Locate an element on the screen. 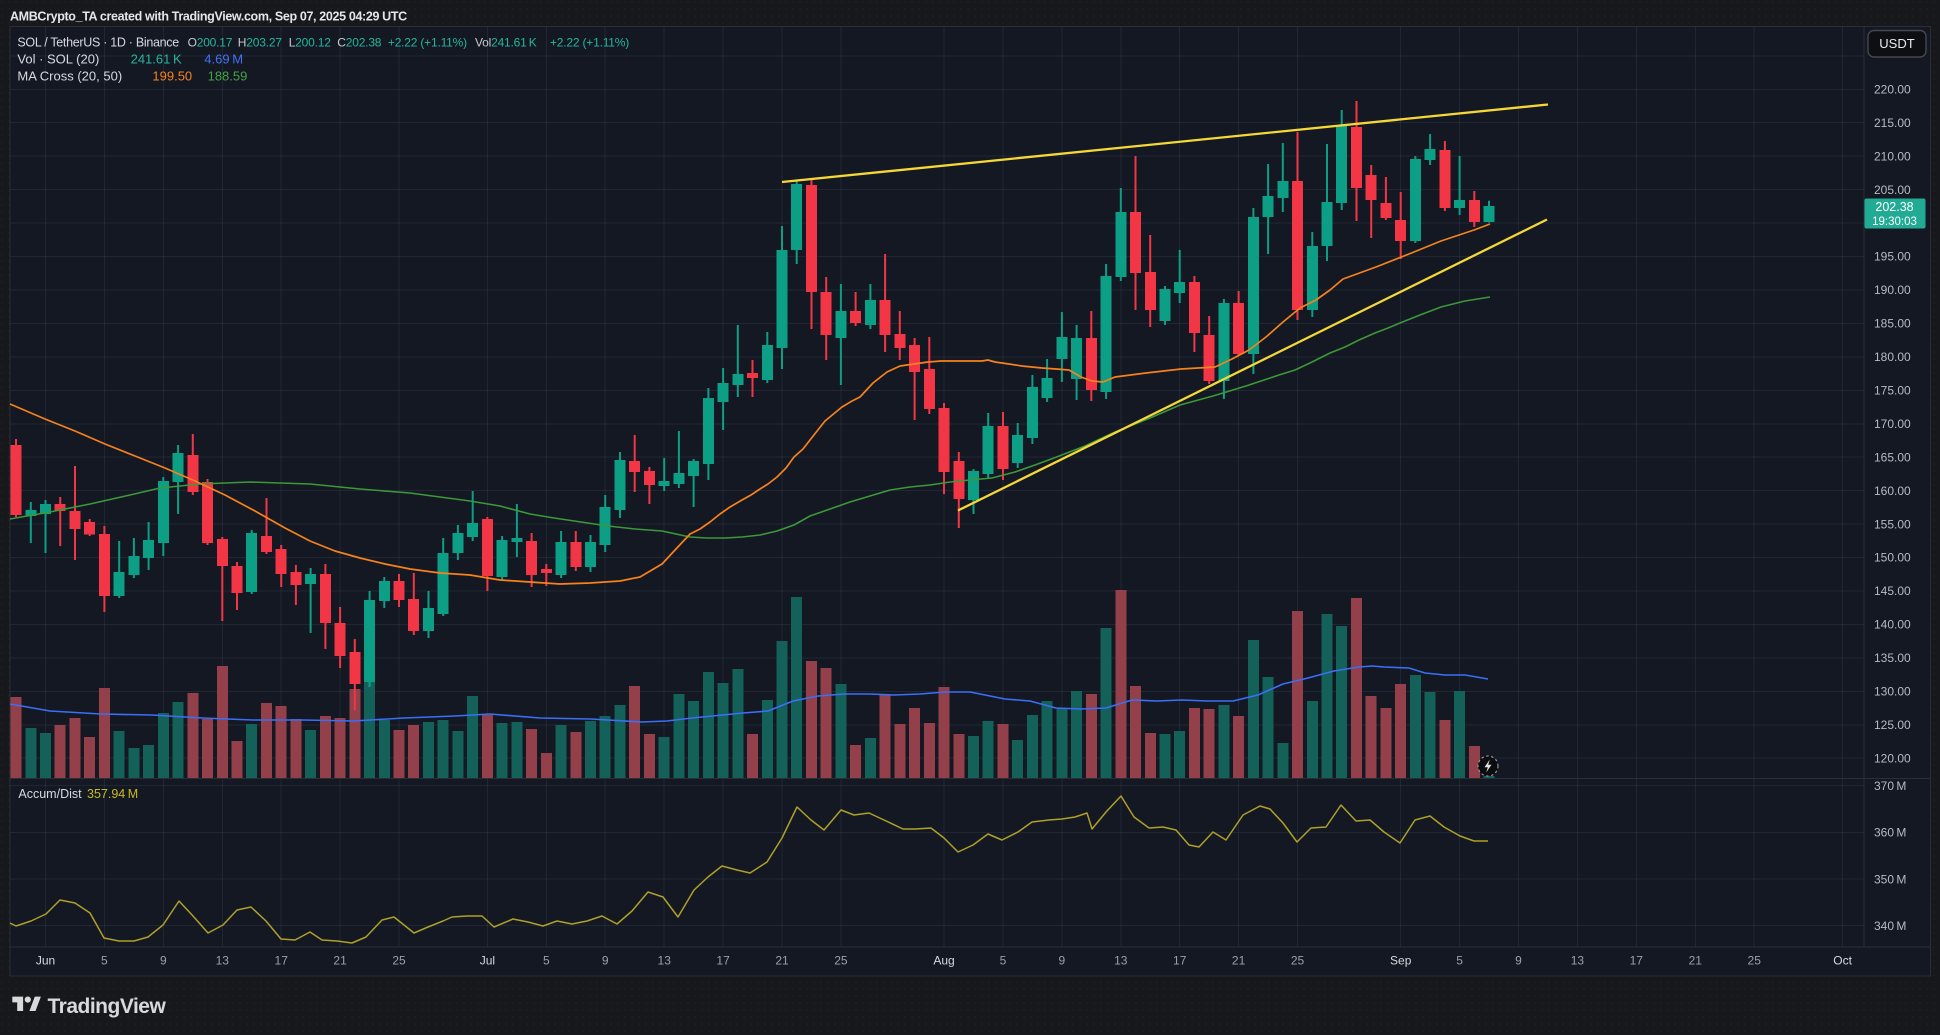 The height and width of the screenshot is (1035, 1940). svg-text: 340 M is located at coordinates (1890, 926).